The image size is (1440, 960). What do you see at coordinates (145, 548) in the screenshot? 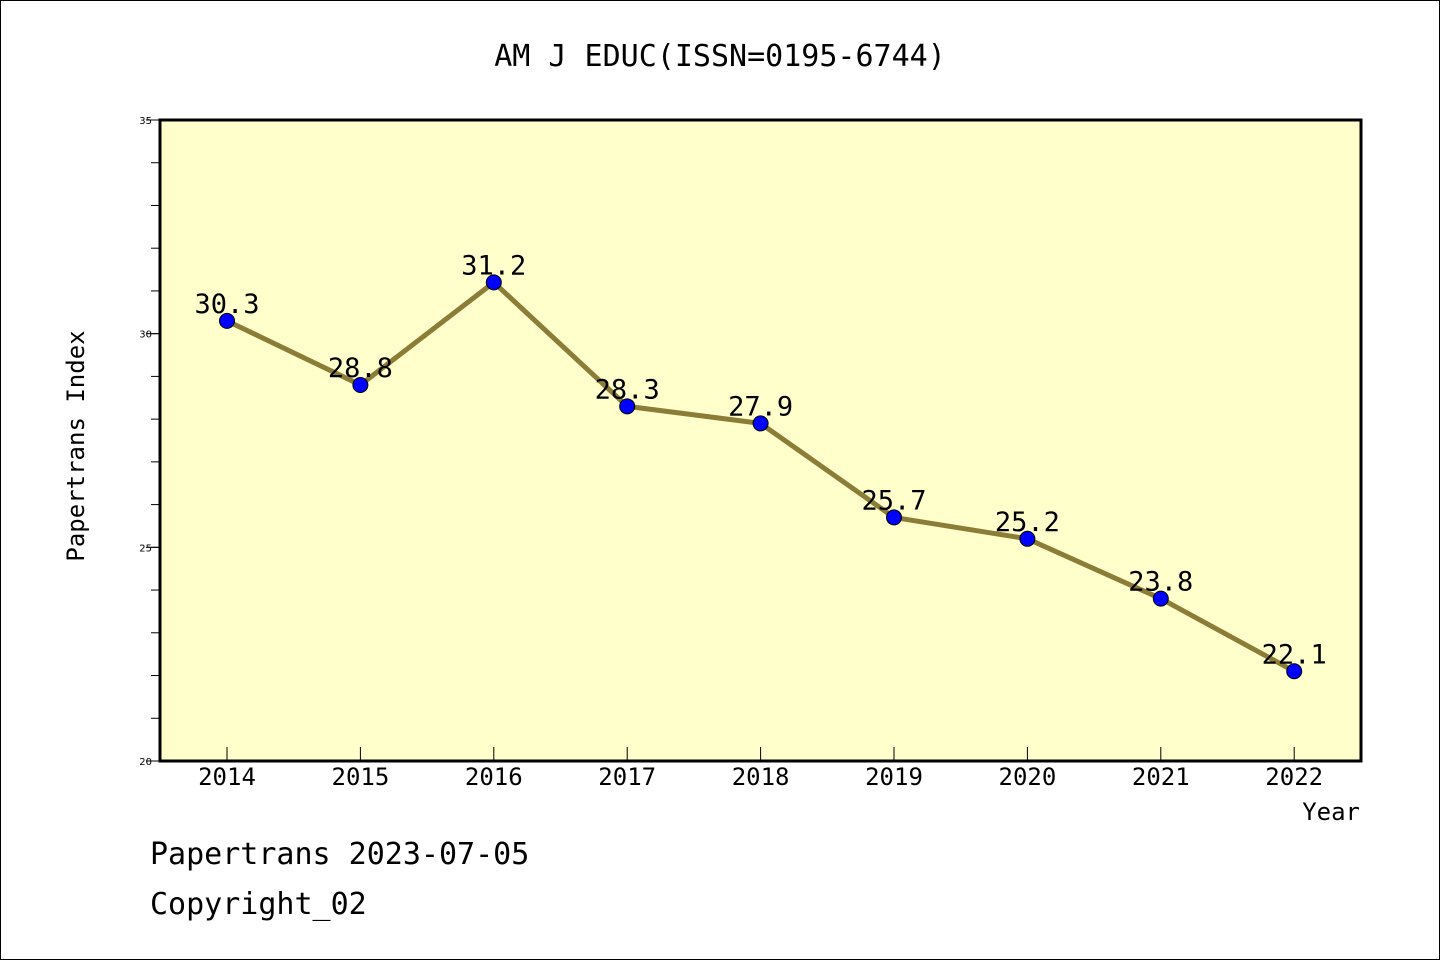
I see `y-tick-label: 25` at bounding box center [145, 548].